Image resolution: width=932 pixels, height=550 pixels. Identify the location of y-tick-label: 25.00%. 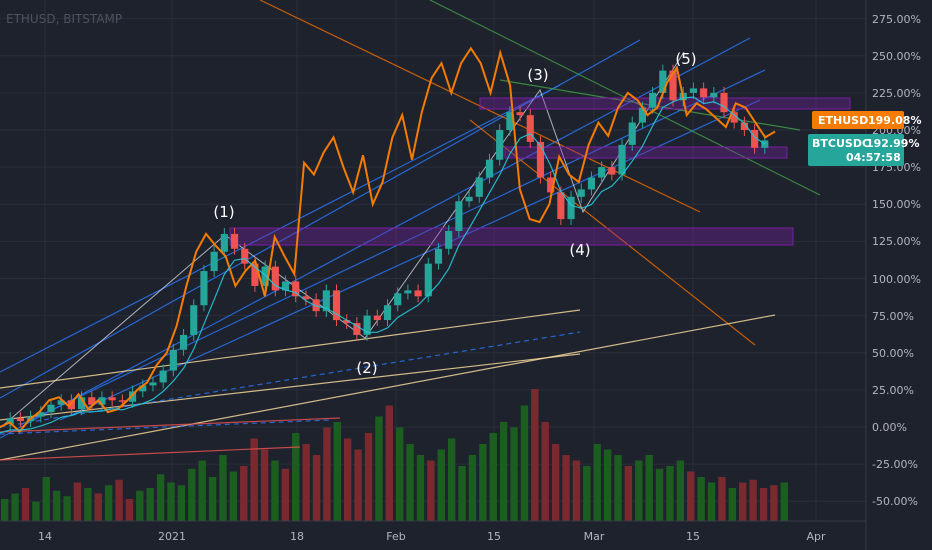
(893, 390).